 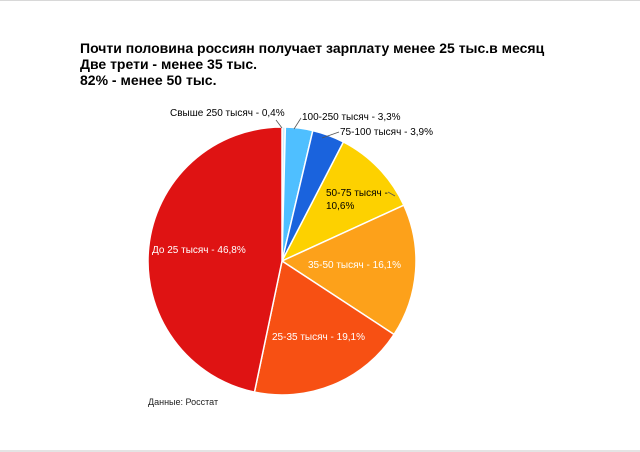 I want to click on title-line-2: Две трети - менее 35 тыс., so click(x=168, y=64).